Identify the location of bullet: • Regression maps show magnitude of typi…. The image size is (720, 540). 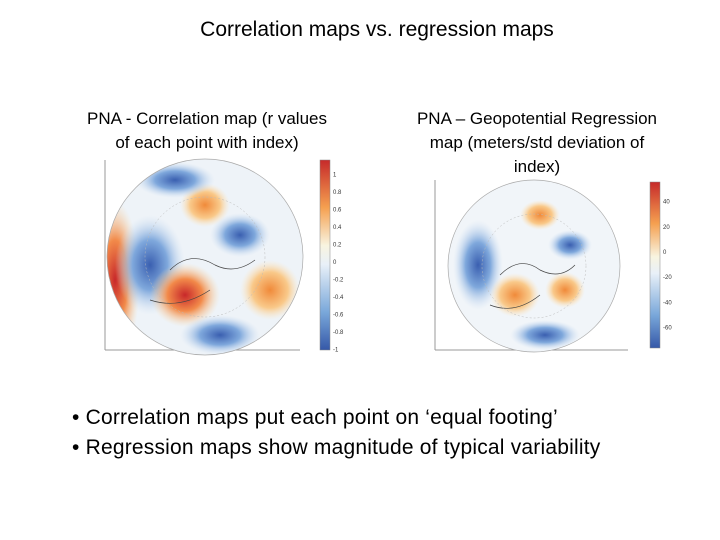
(336, 447).